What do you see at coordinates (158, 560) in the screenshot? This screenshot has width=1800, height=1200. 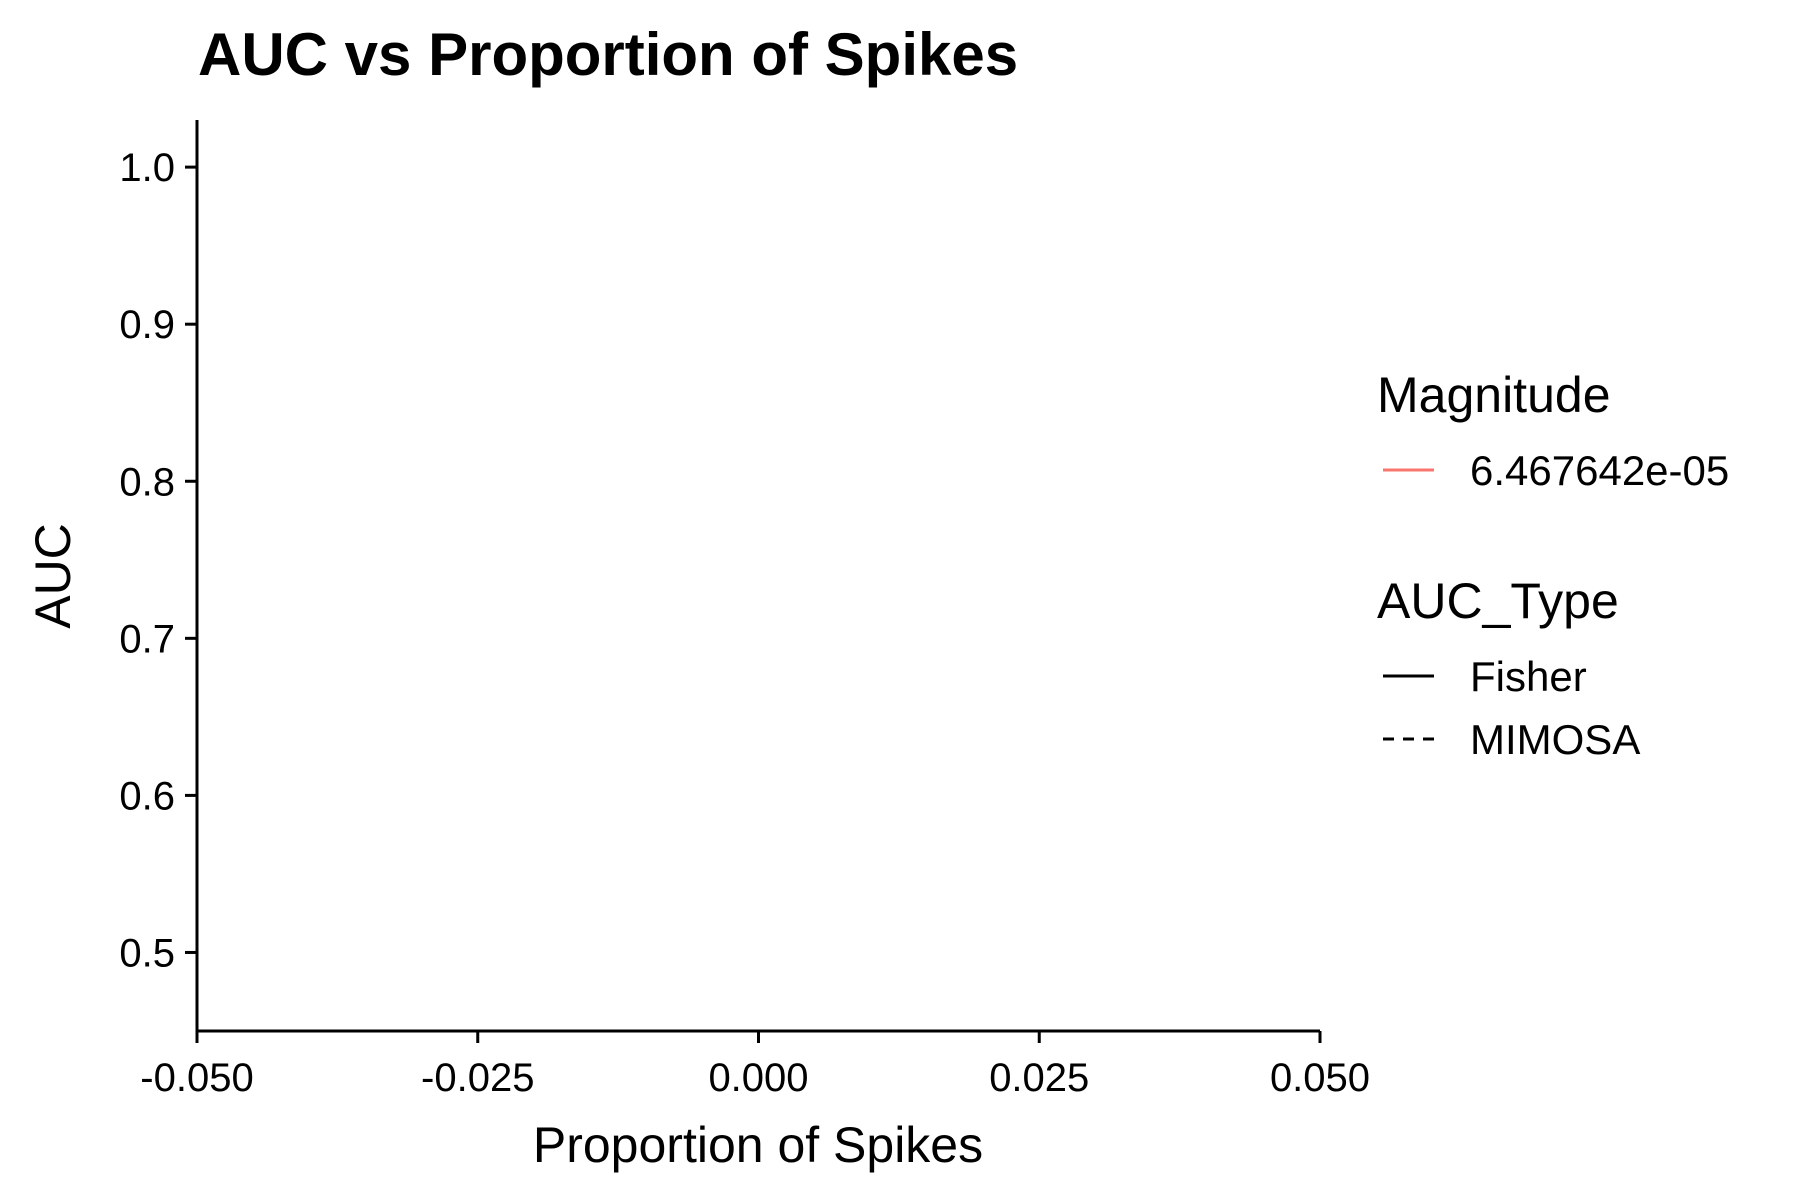 I see `y-tick-group: 0.5 0.6 0.7 0.8 0.9 1.0` at bounding box center [158, 560].